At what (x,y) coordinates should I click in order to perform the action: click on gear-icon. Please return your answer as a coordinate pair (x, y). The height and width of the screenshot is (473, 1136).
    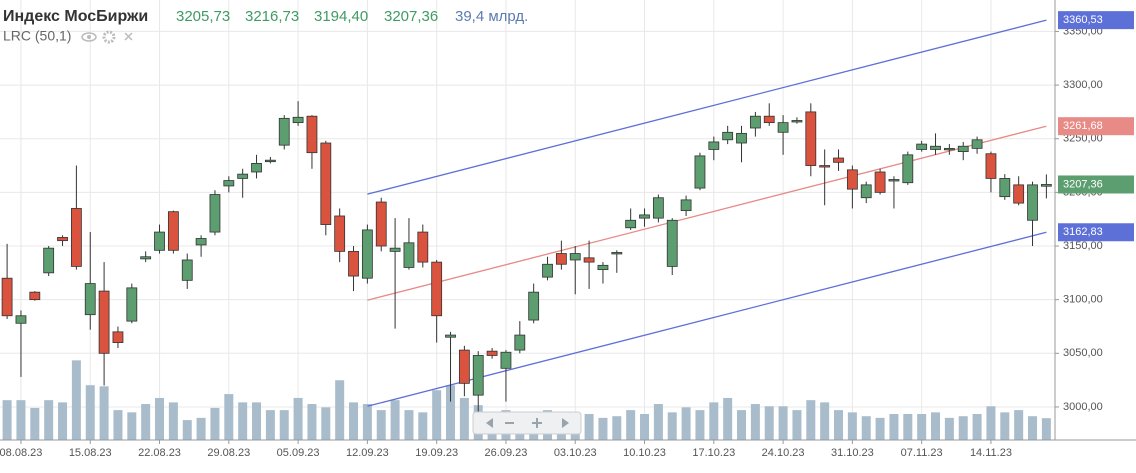
    Looking at the image, I should click on (109, 37).